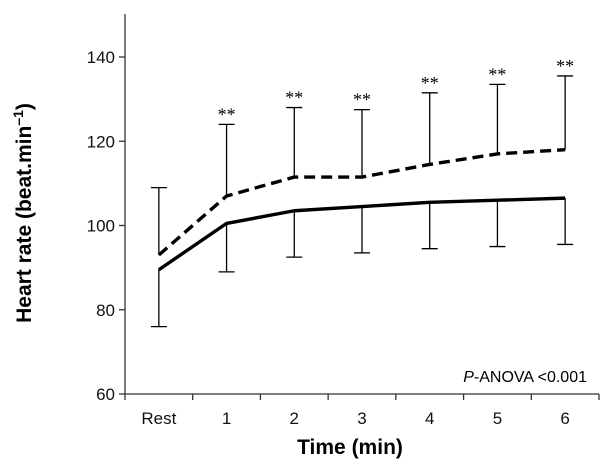 This screenshot has height=463, width=613. Describe the element at coordinates (497, 418) in the screenshot. I see `x-tick-label: 5` at that location.